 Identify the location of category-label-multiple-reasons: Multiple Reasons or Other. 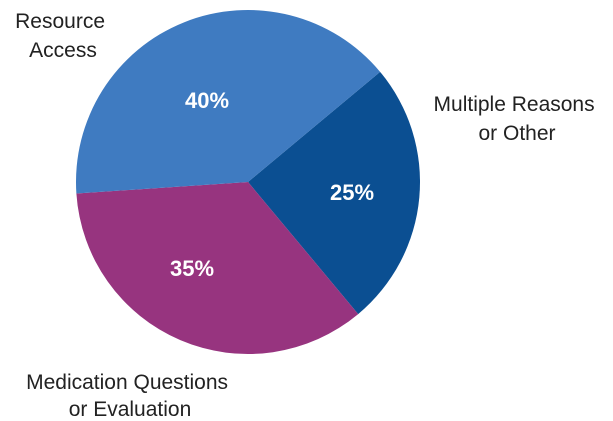
(517, 119).